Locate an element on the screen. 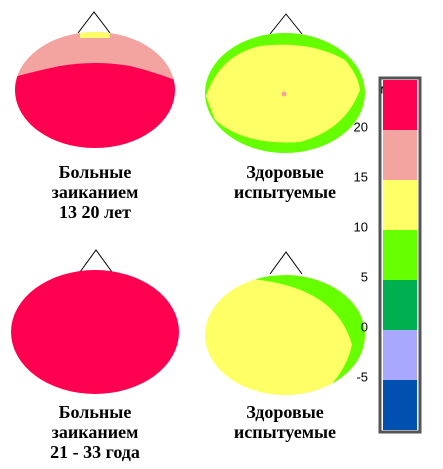  scale-tick-label: -5 is located at coordinates (362, 376).